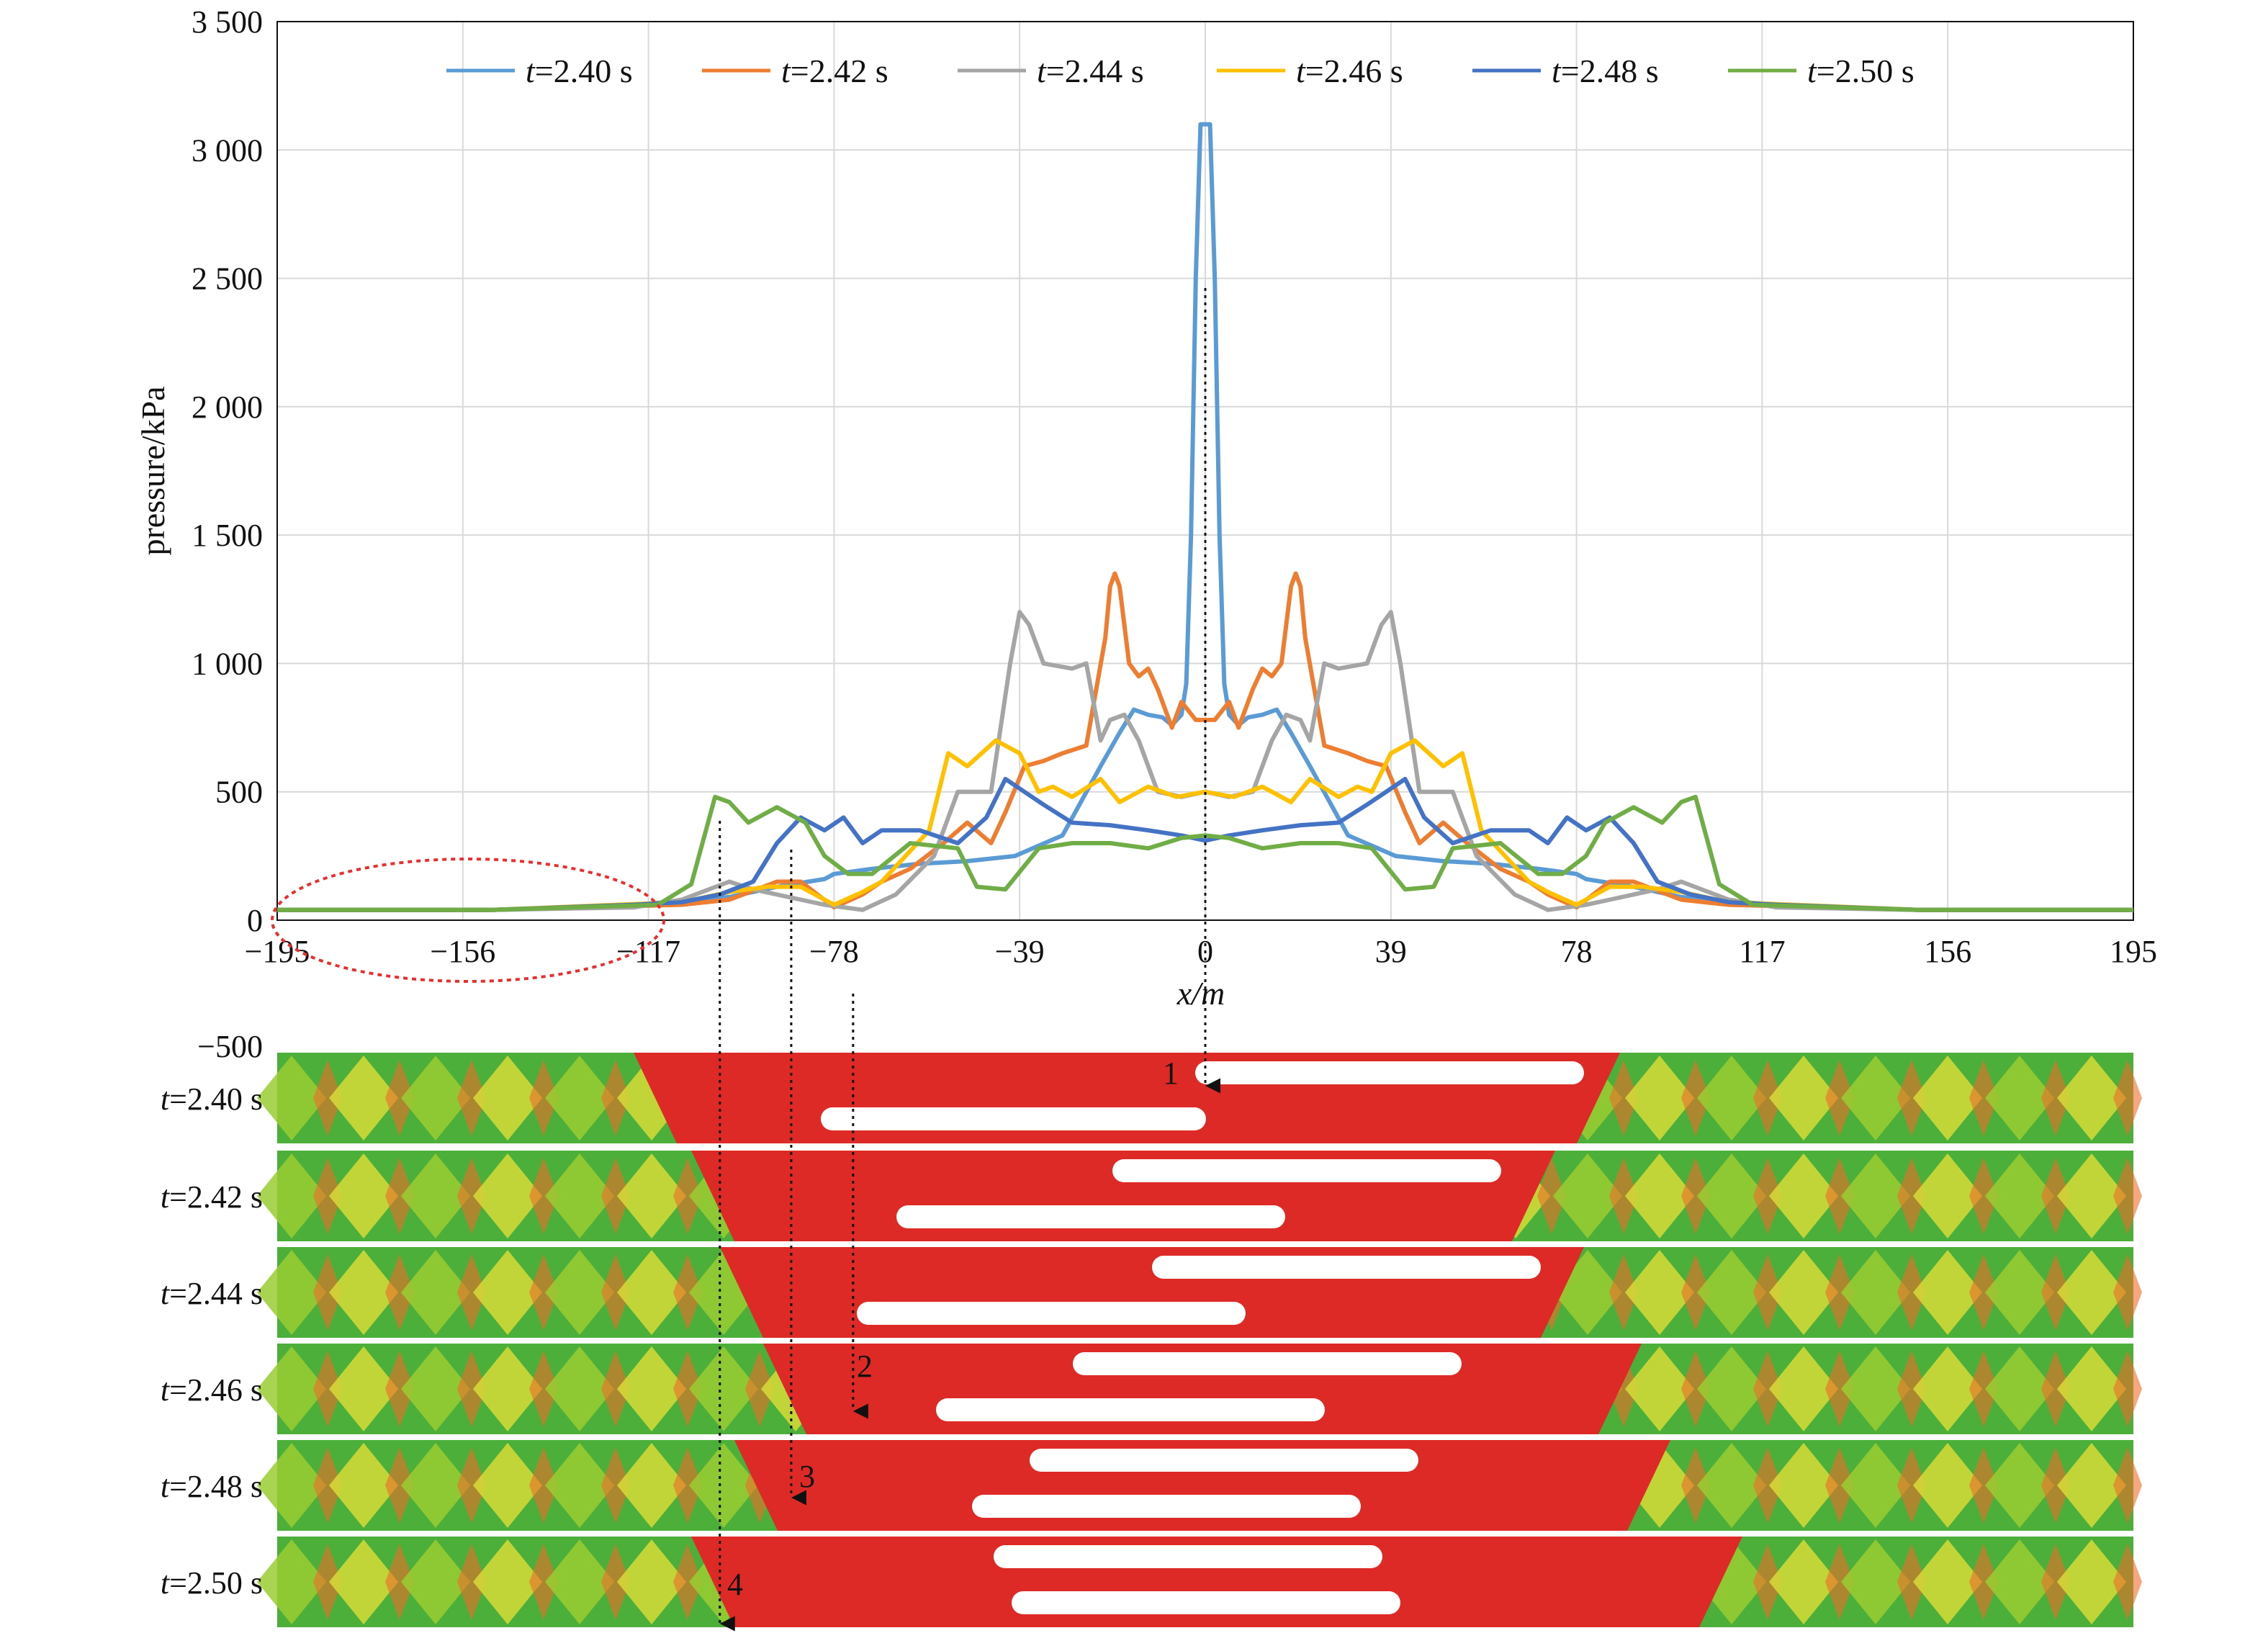 The height and width of the screenshot is (1633, 2268). I want to click on y-tick-label: 1 500, so click(227, 535).